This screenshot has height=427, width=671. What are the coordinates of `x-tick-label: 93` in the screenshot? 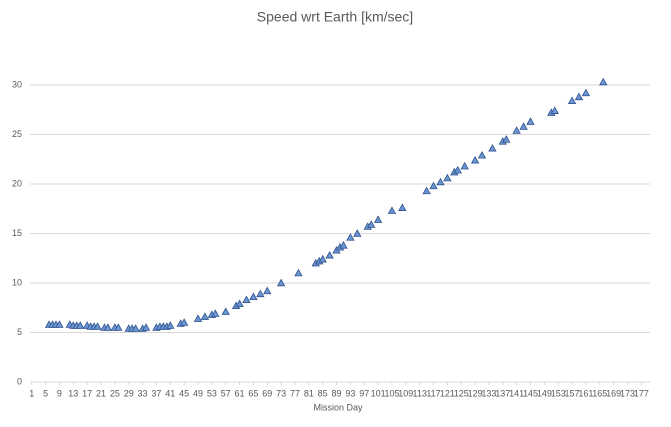 It's located at (350, 393).